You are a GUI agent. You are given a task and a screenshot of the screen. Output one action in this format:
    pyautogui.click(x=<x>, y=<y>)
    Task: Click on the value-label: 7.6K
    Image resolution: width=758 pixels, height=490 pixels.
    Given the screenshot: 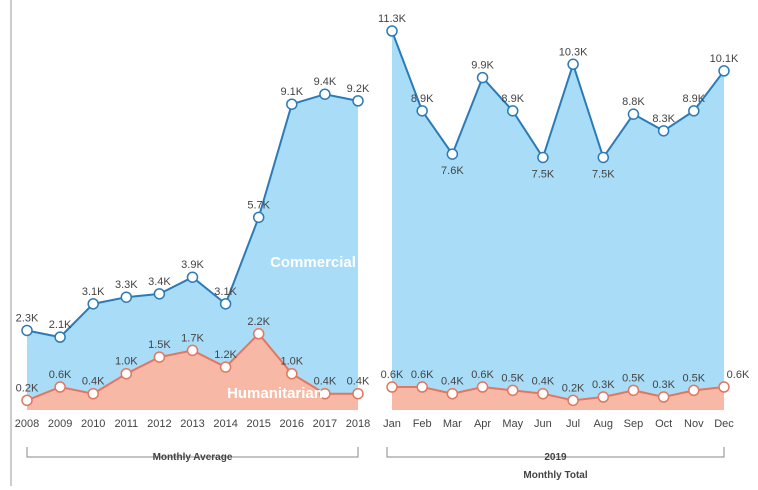 What is the action you would take?
    pyautogui.click(x=452, y=171)
    